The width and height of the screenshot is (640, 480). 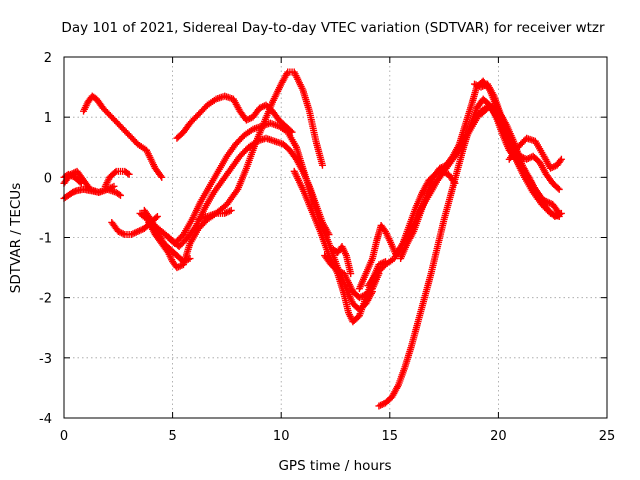 What do you see at coordinates (64, 436) in the screenshot?
I see `x-tick-label: 0` at bounding box center [64, 436].